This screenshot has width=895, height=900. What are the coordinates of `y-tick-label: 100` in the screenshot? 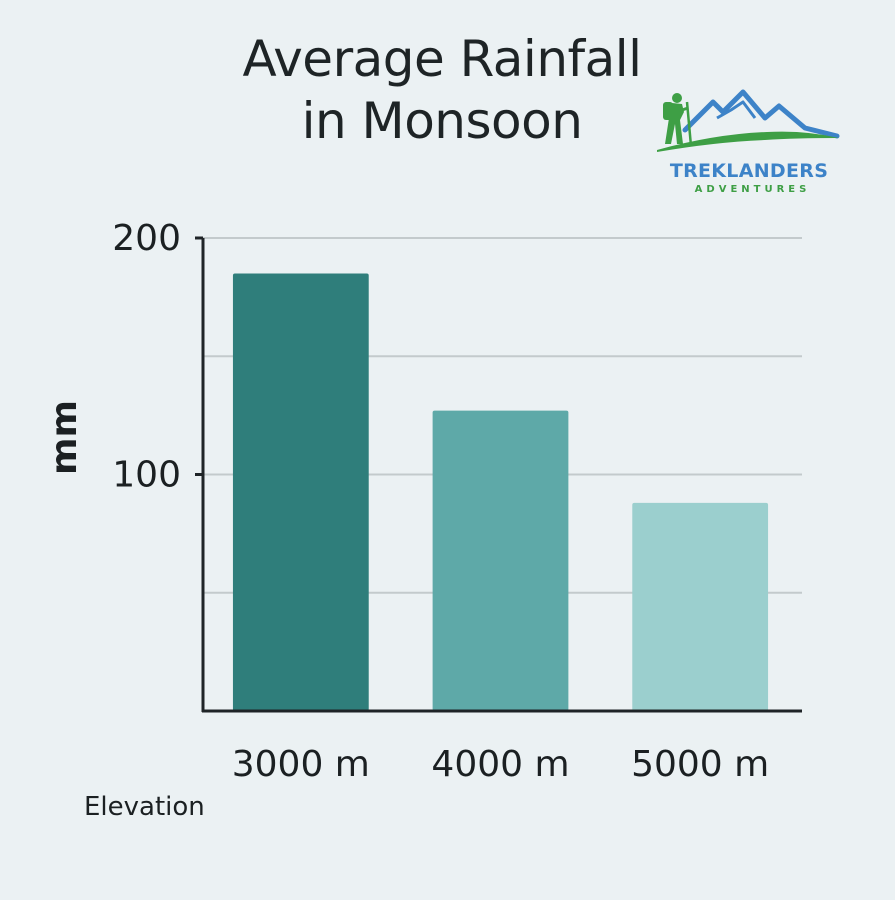 It's located at (146, 475).